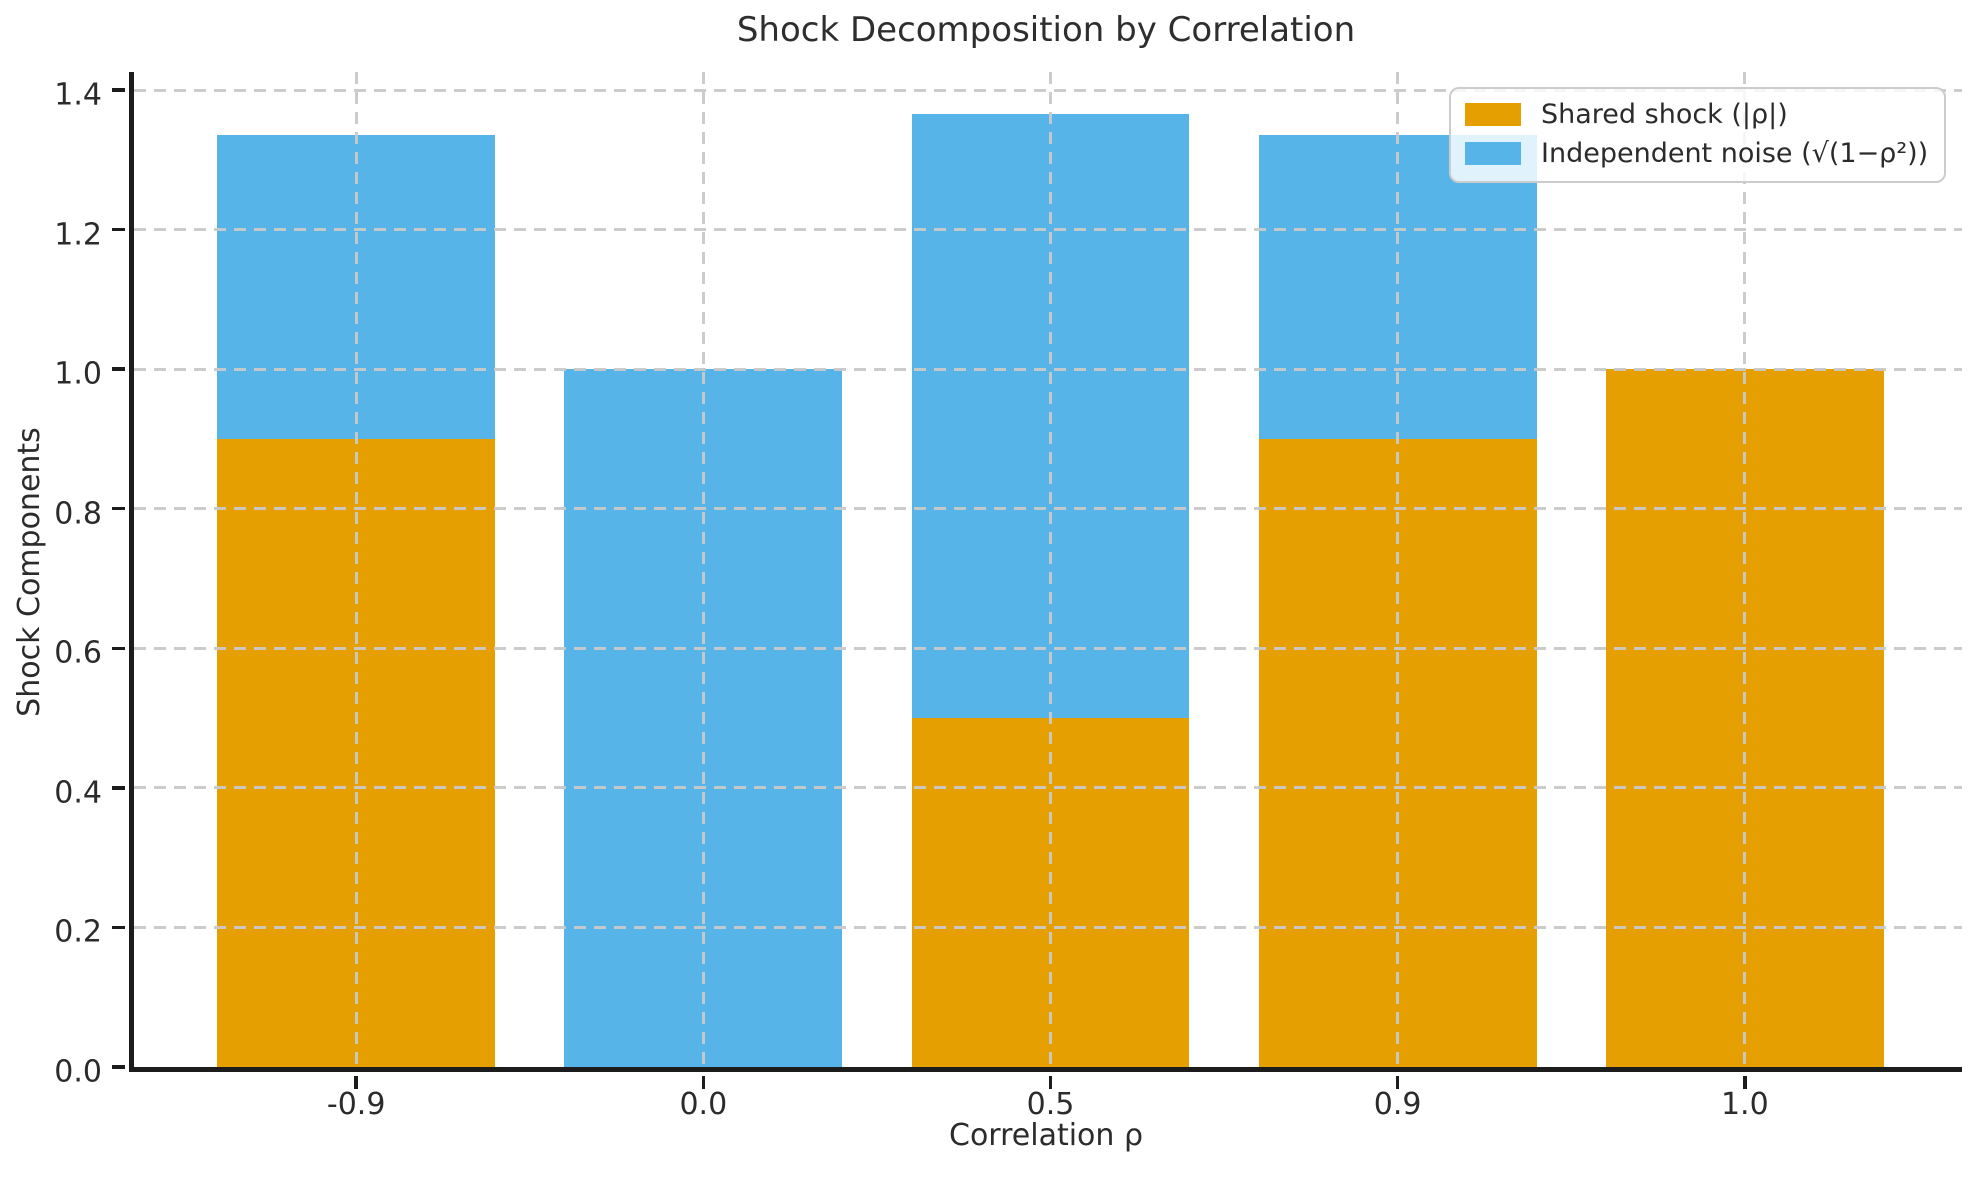  What do you see at coordinates (118, 369) in the screenshot?
I see `y-tick-mark-1.0` at bounding box center [118, 369].